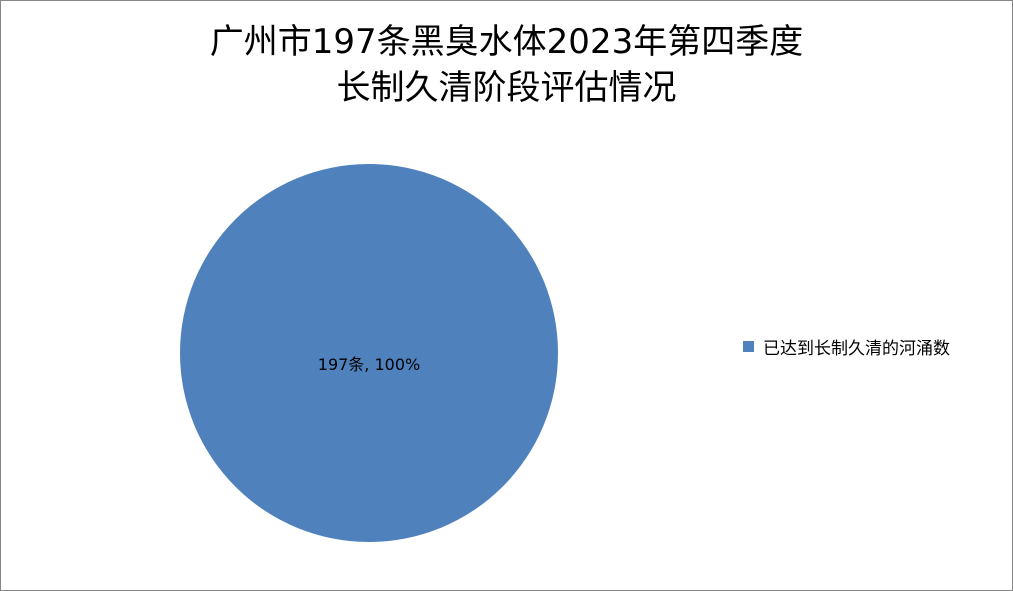 The image size is (1013, 591). I want to click on chart-title-line-1: 广州市197条黑臭水体2023年第四季度, so click(506, 42).